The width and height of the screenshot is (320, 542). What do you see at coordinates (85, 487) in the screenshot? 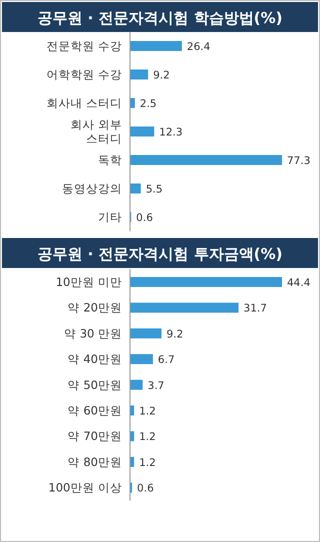
I see `y-tick-label: 100만원 이상` at bounding box center [85, 487].